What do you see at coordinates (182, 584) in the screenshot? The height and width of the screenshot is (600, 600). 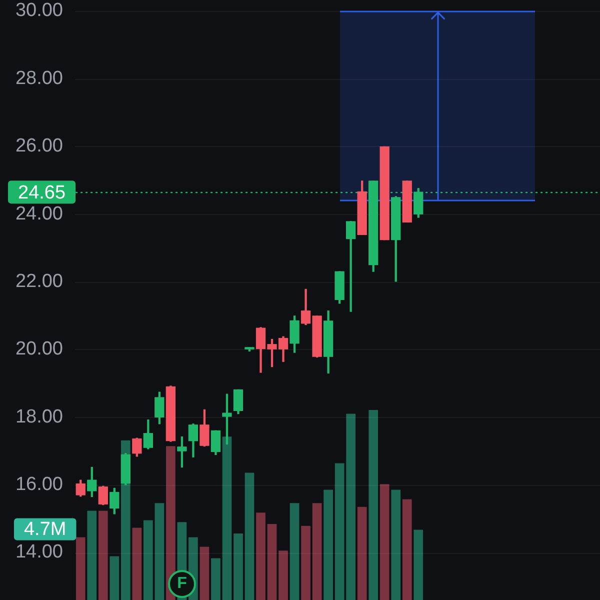 I see `annotation: F` at bounding box center [182, 584].